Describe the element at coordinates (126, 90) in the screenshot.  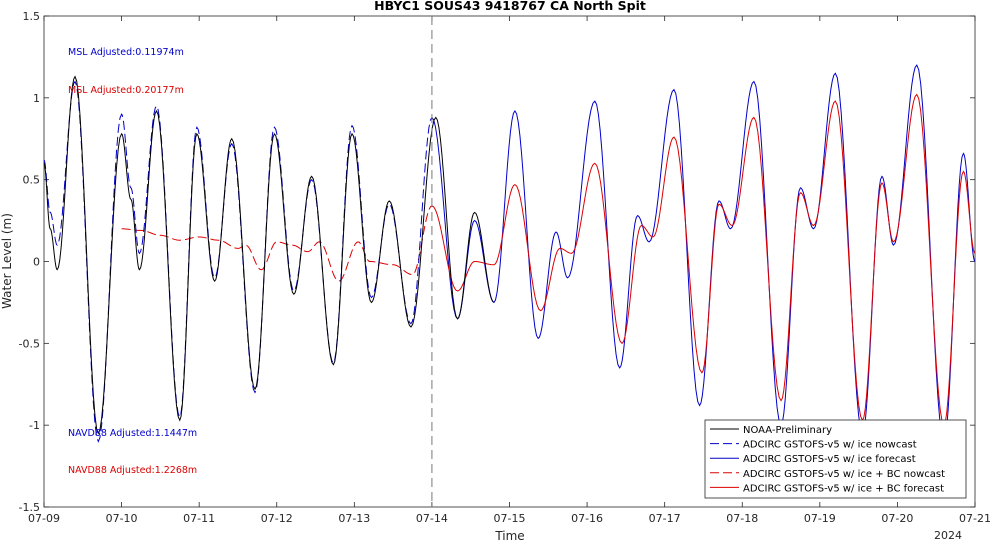
I see `msl-red-annotation: MSL Adjusted:0.20177m` at that location.